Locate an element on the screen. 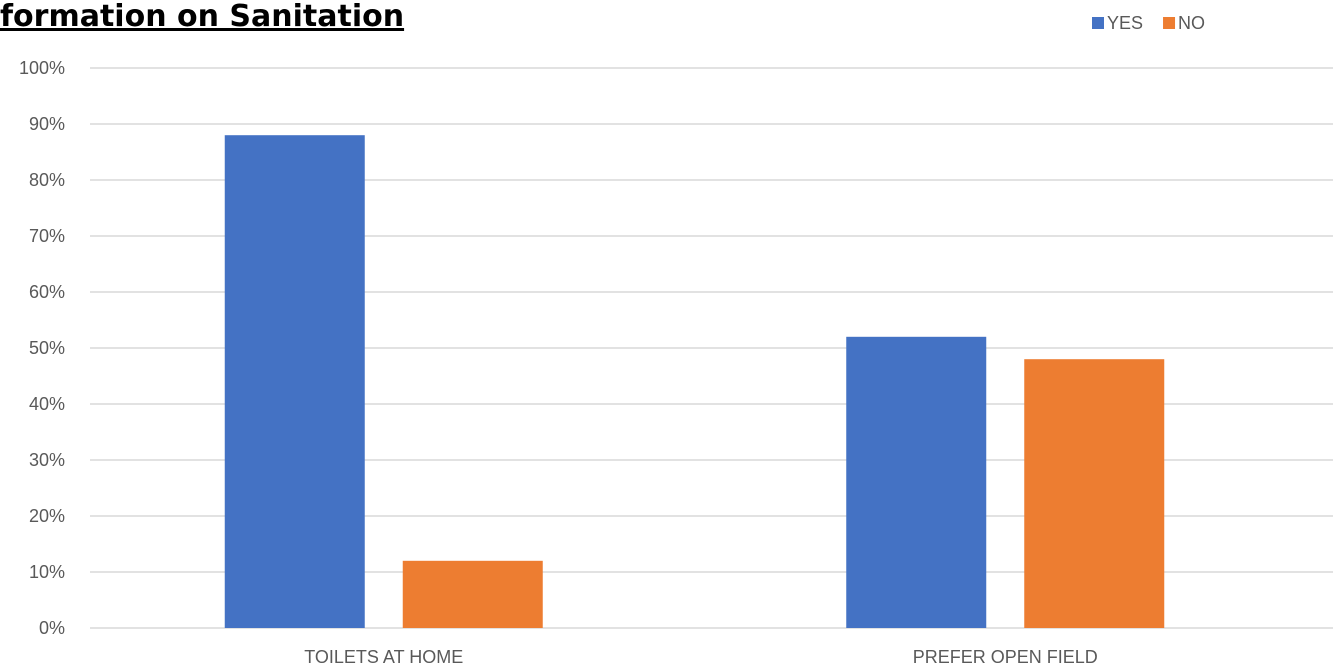 This screenshot has height=671, width=1336. legend-label-no: NO is located at coordinates (1191, 23).